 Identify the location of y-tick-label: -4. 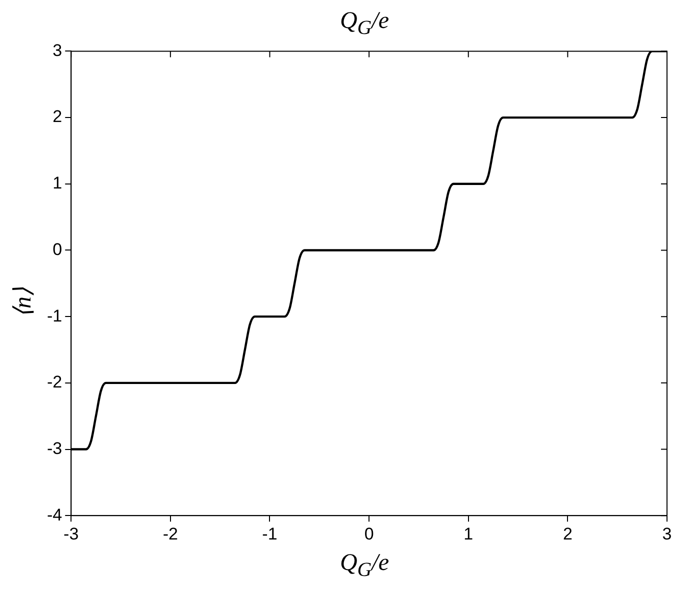
(54, 514).